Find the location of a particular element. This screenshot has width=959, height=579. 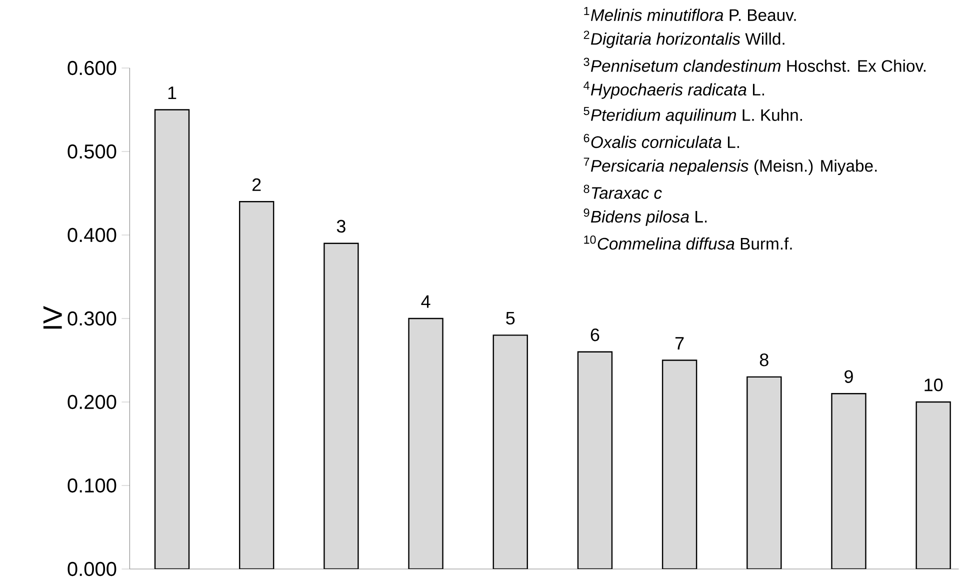

x-tick-label: 10 is located at coordinates (933, 385).